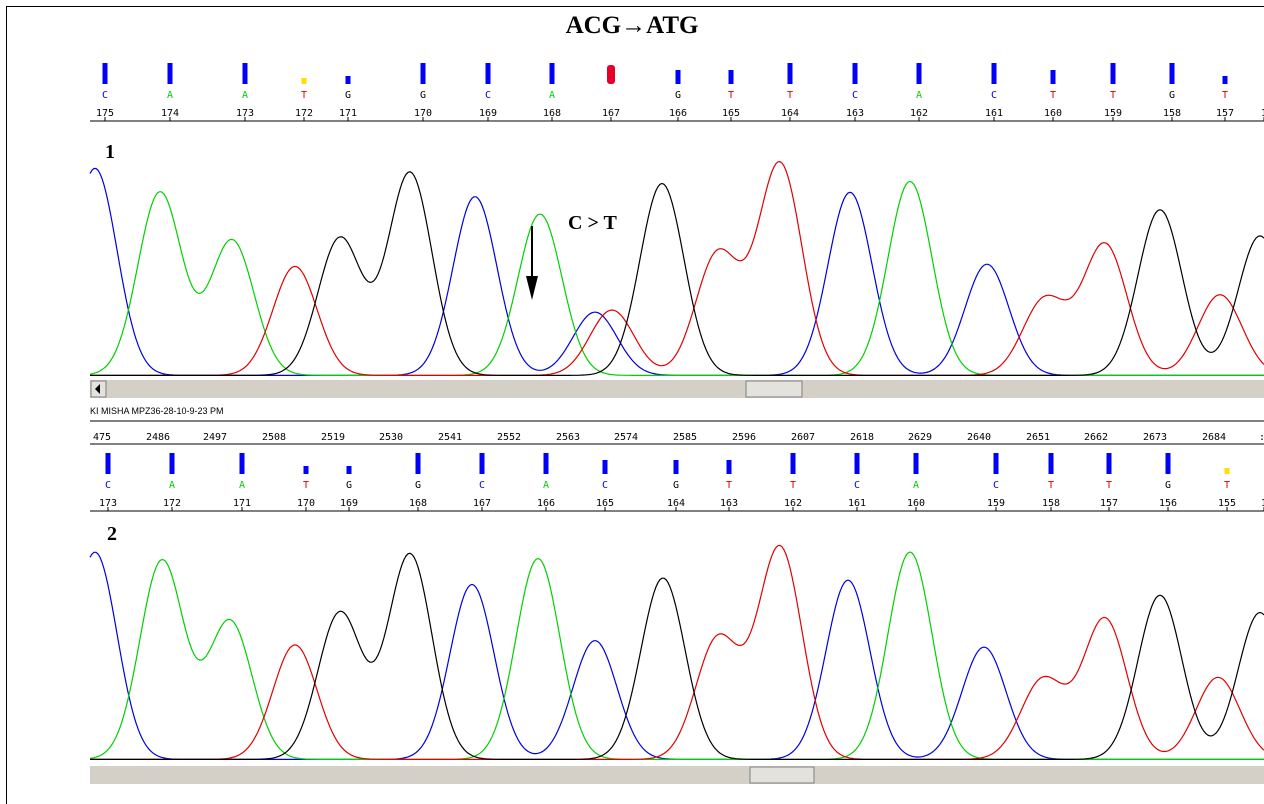  What do you see at coordinates (1051, 503) in the screenshot?
I see `panel2-base-number: 158` at bounding box center [1051, 503].